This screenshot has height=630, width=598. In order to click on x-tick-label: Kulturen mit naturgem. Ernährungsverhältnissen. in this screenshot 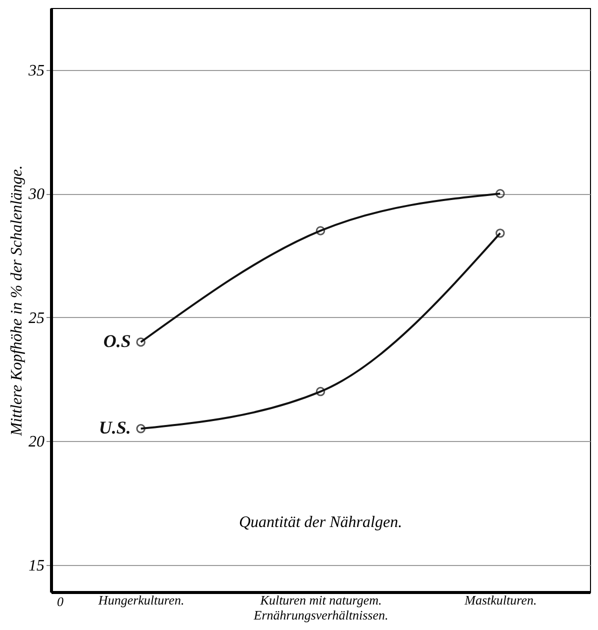, I will do `click(320, 607)`.